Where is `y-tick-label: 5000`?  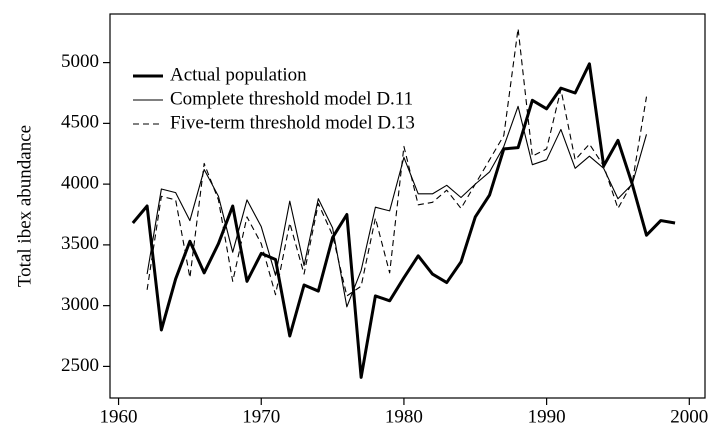 y-tick-label: 5000 is located at coordinates (80, 61).